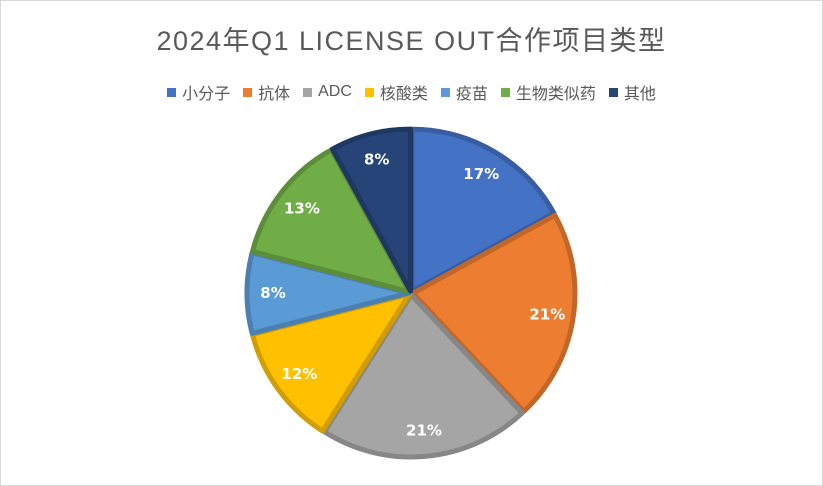 Image resolution: width=823 pixels, height=486 pixels. I want to click on legend-label: 其他, so click(639, 94).